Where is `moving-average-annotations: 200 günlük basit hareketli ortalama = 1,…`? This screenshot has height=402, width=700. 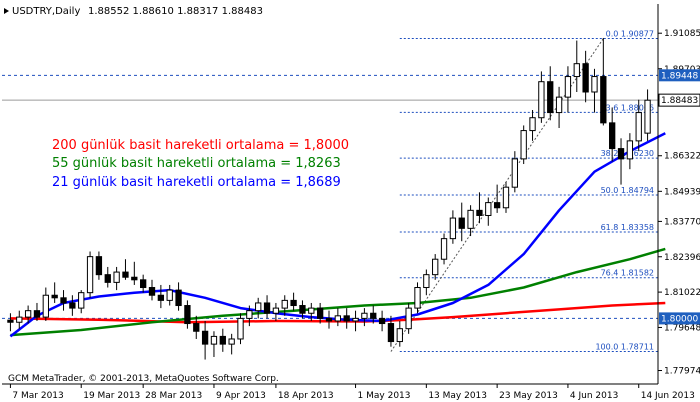 moving-average-annotations: 200 günlük basit hareketli ortalama = 1,… is located at coordinates (200, 164).